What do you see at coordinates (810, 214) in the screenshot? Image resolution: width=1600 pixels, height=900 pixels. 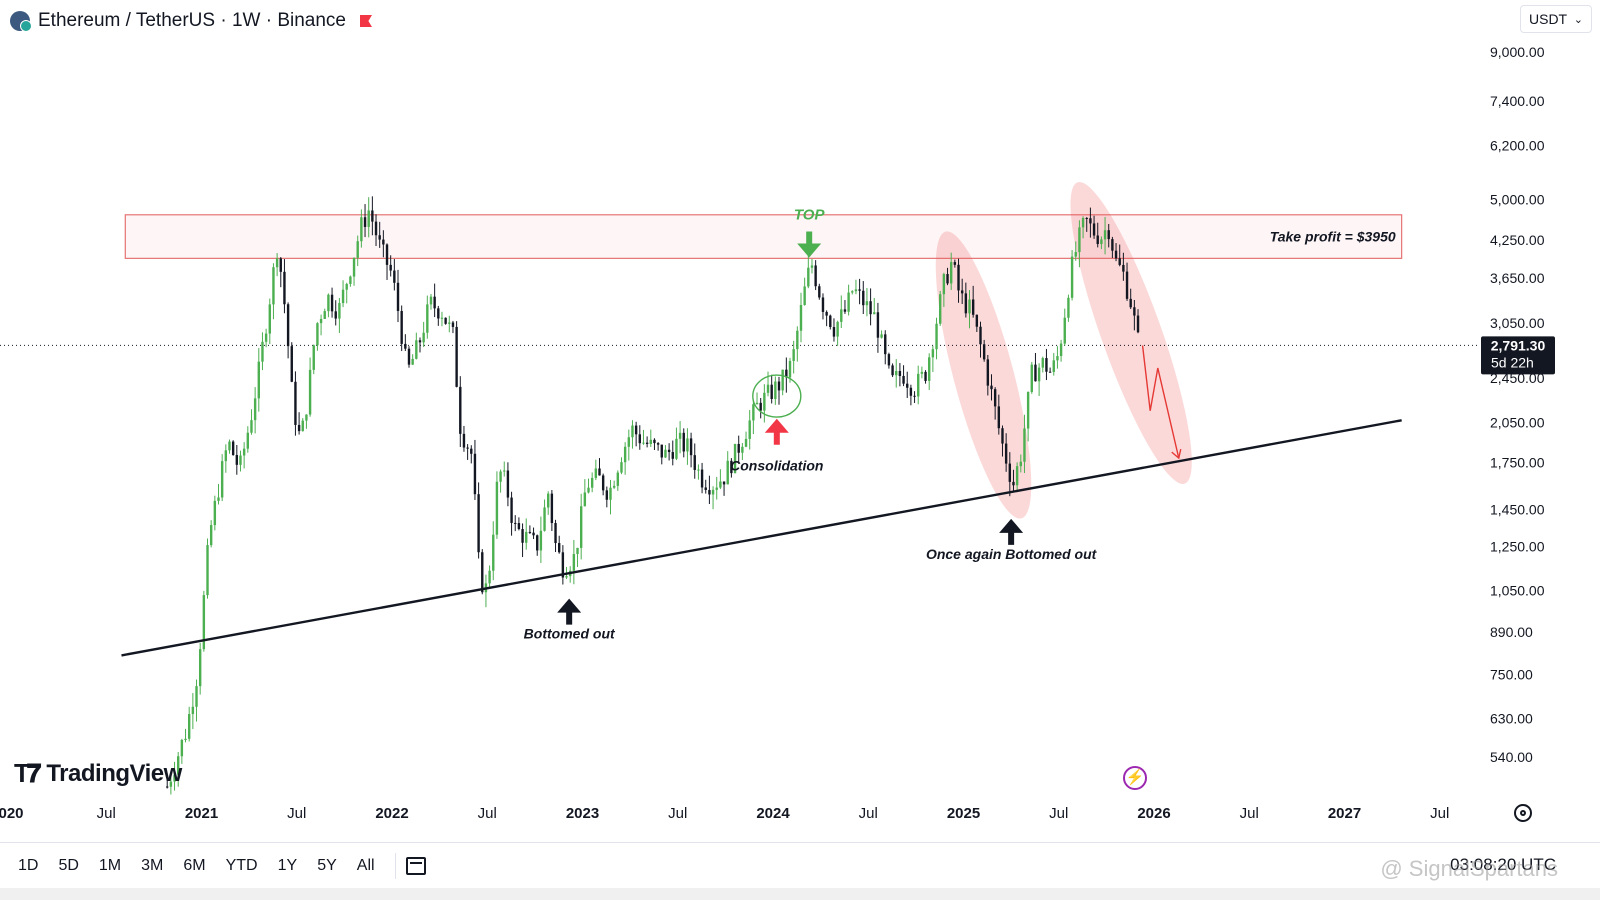 I see `top-label: TOP` at bounding box center [810, 214].